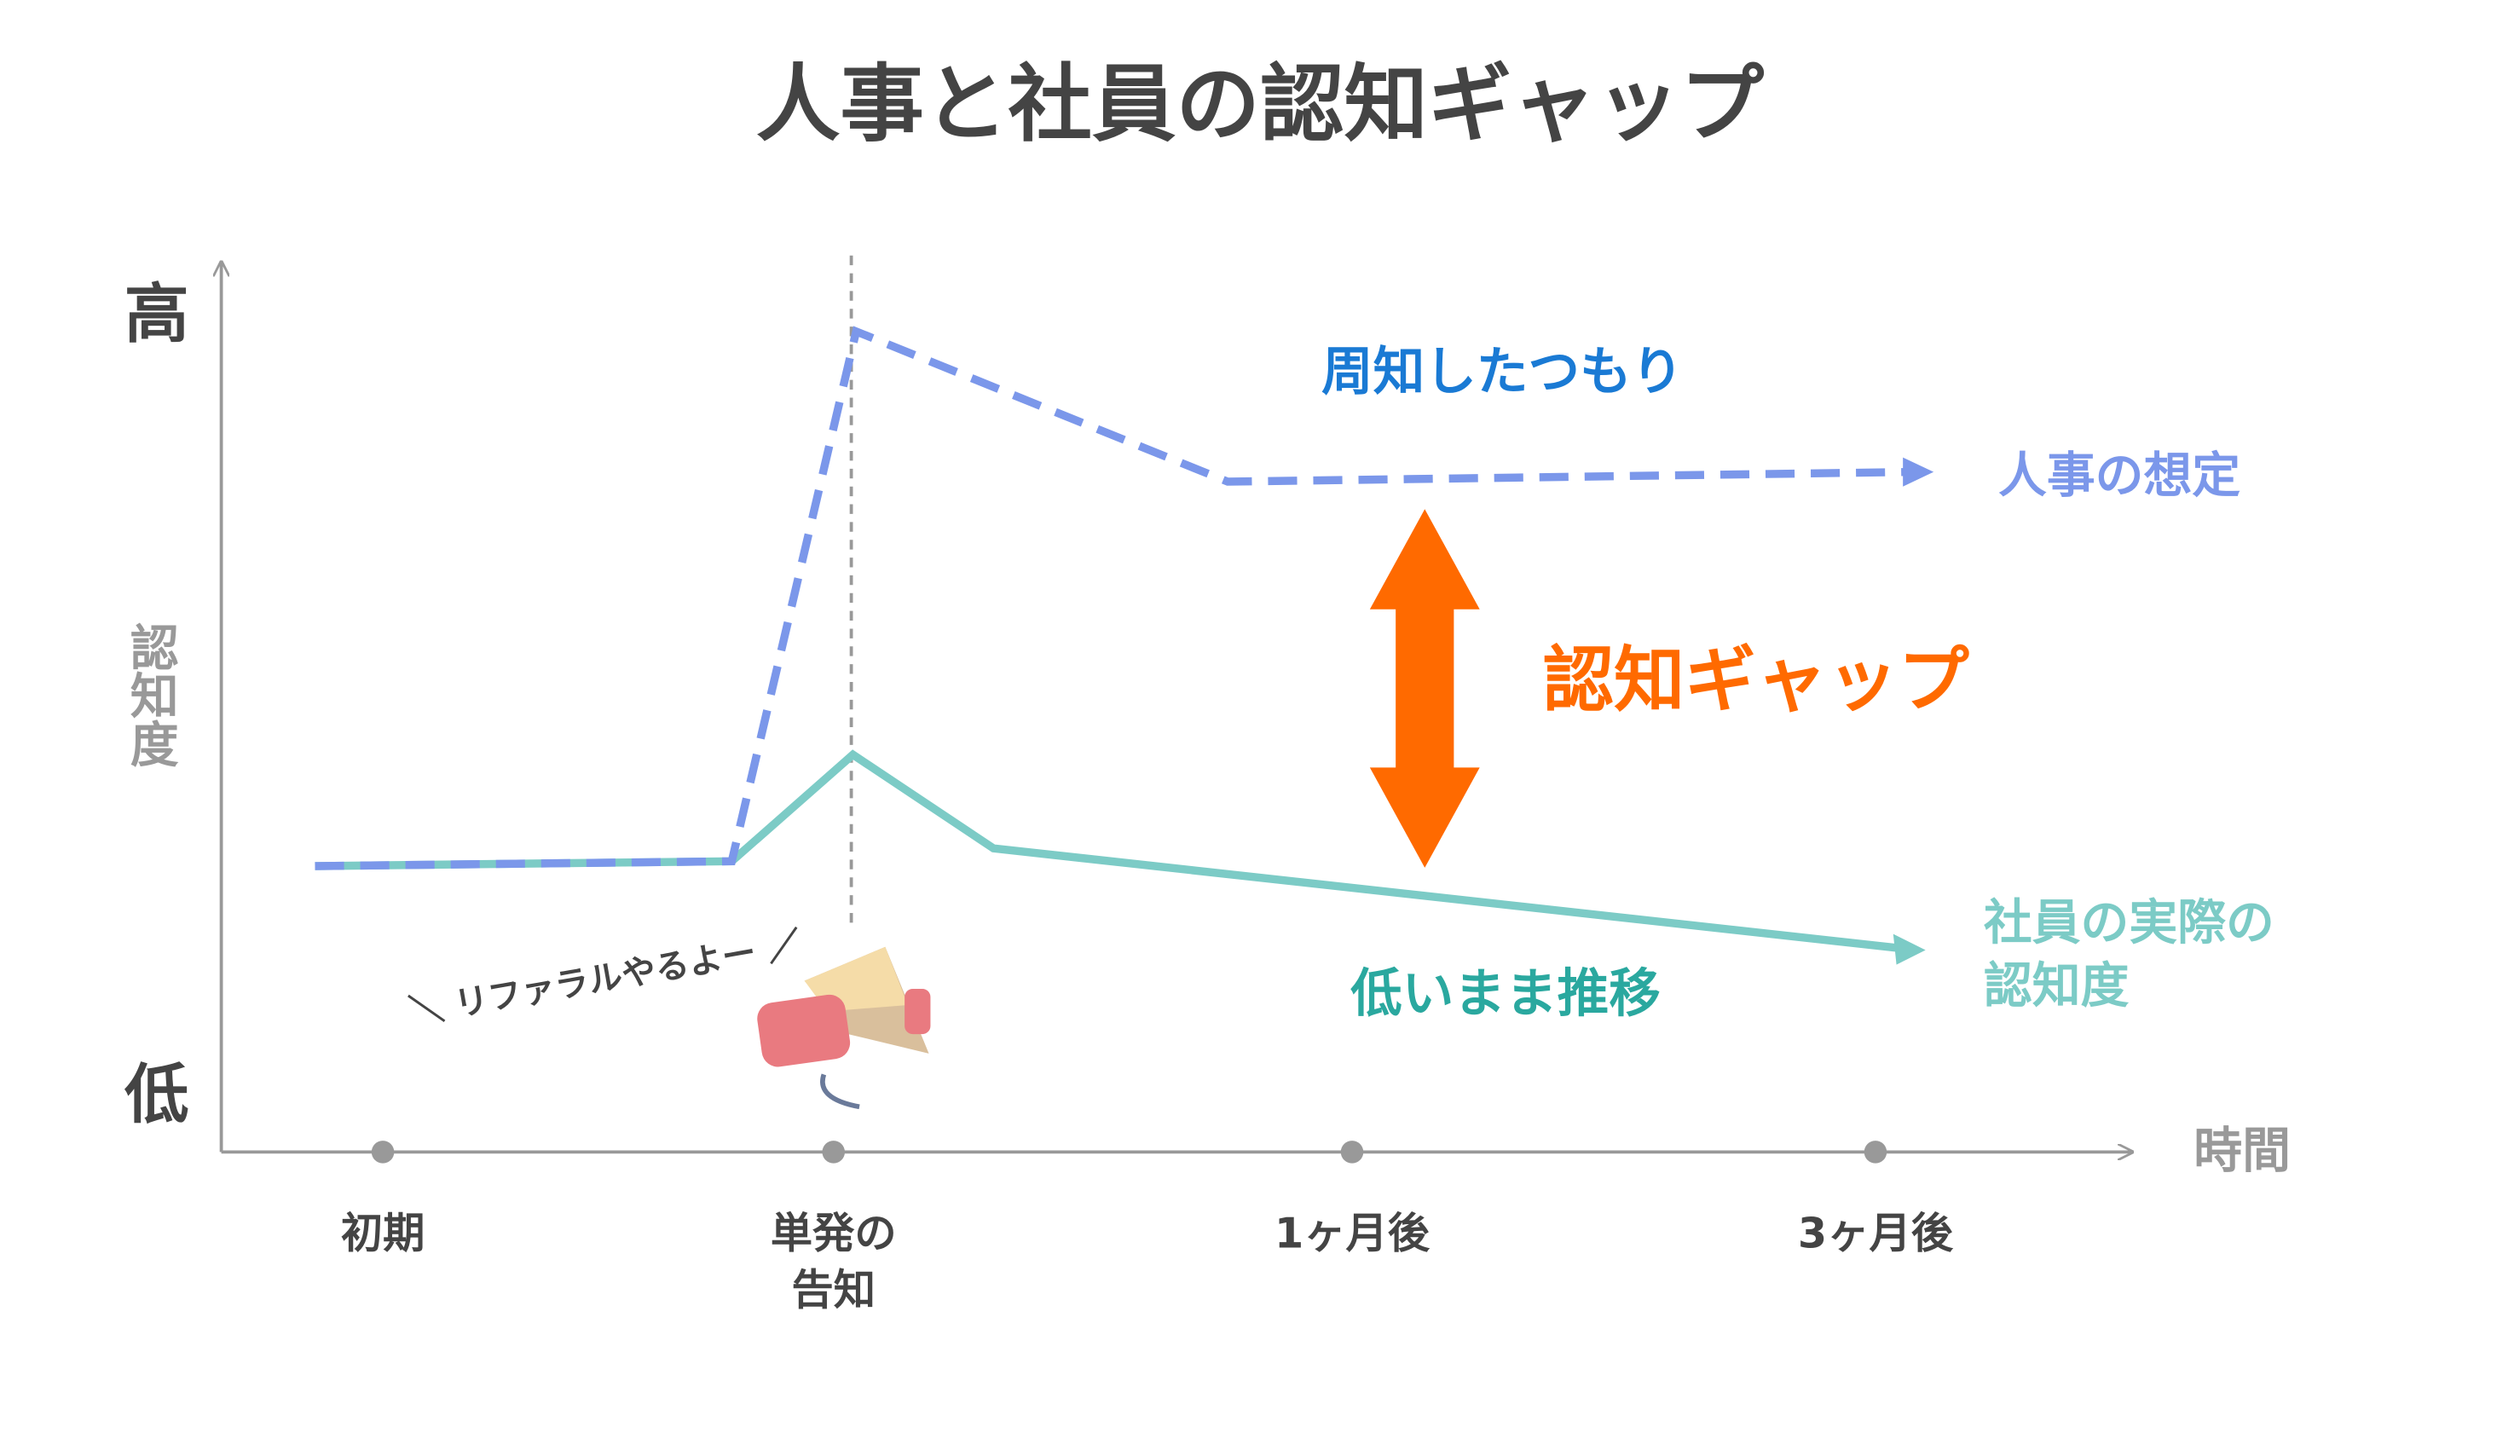 The image size is (2520, 1456). I want to click on x-tick: 3ヶ月後, so click(1876, 1232).